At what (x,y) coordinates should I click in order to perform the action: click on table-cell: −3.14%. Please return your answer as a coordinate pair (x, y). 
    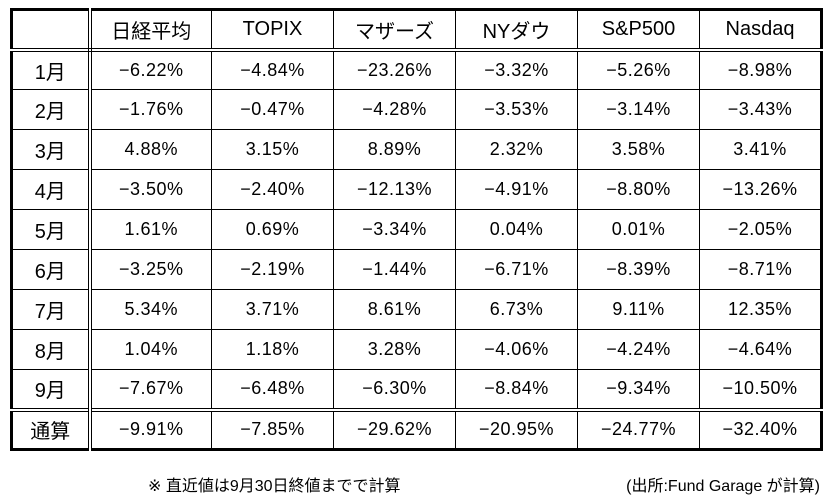
    Looking at the image, I should click on (638, 109).